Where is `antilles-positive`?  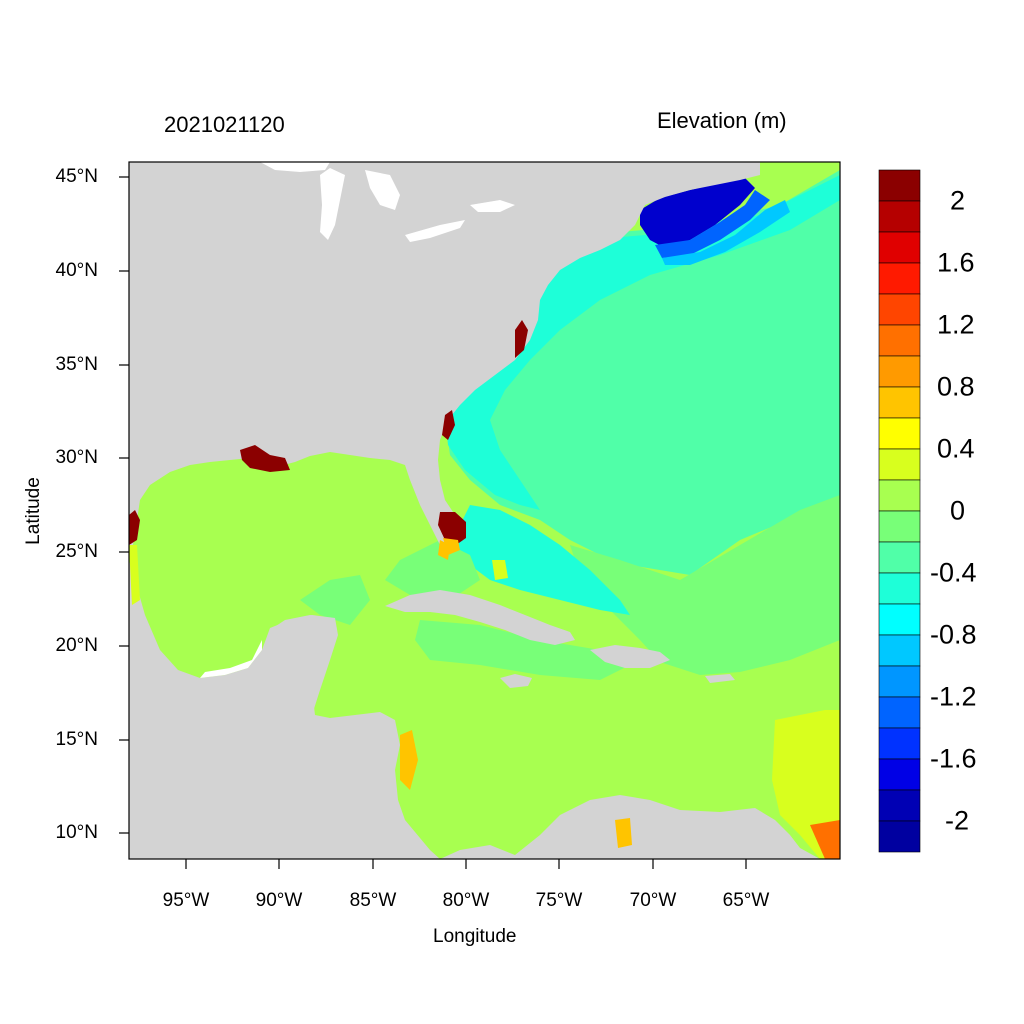
antilles-positive is located at coordinates (806, 784).